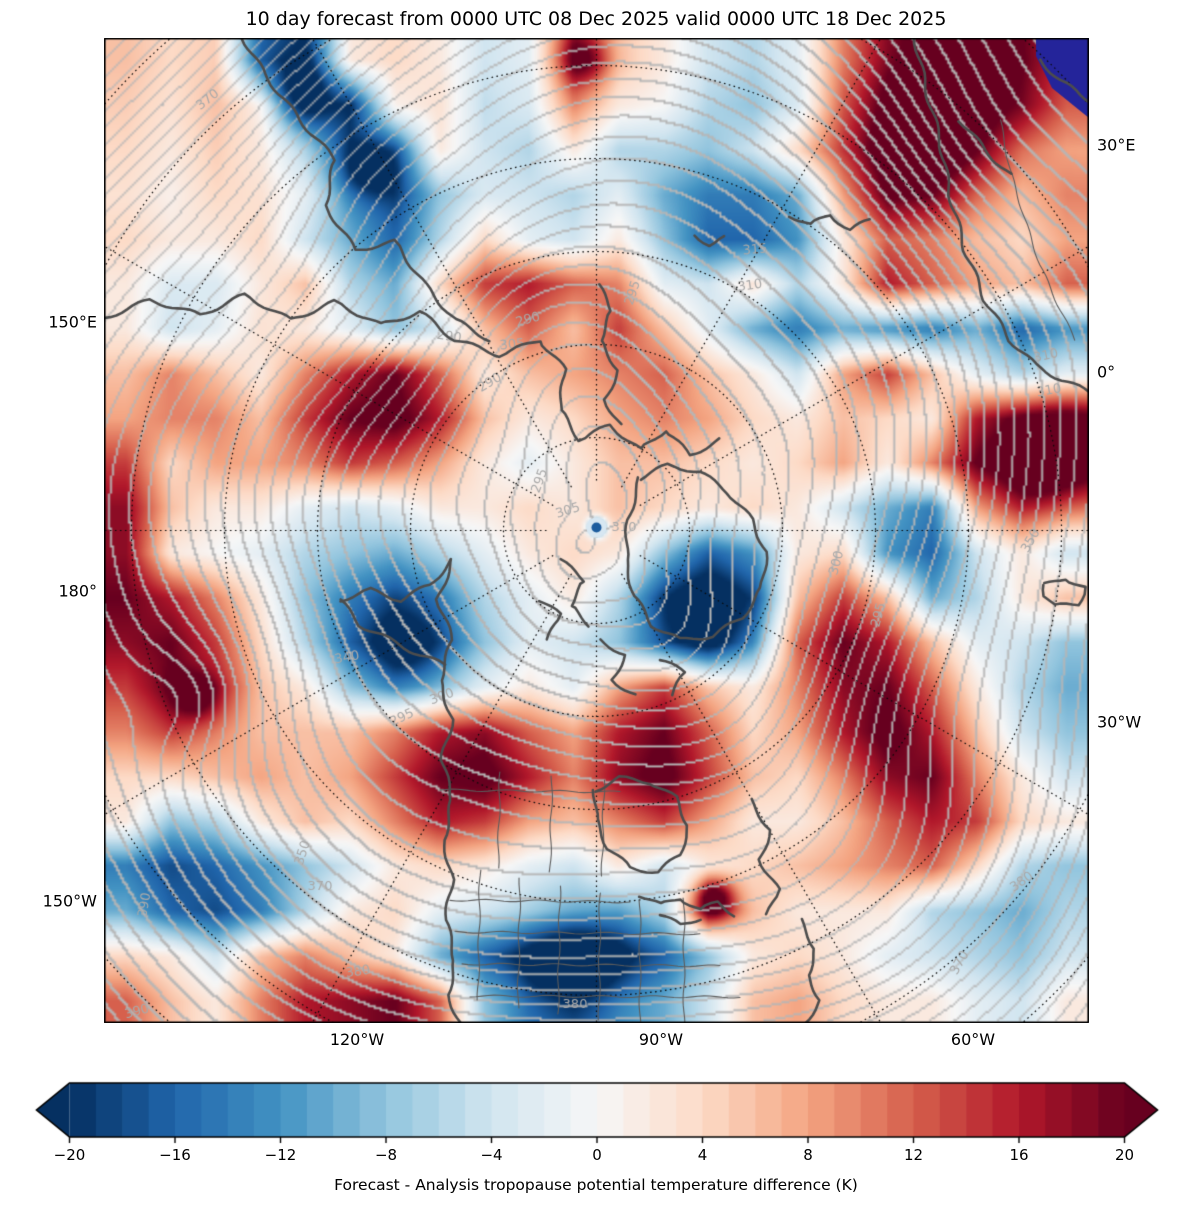 This screenshot has width=1192, height=1205. I want to click on colorbar-tick-label: 20, so click(1124, 1155).